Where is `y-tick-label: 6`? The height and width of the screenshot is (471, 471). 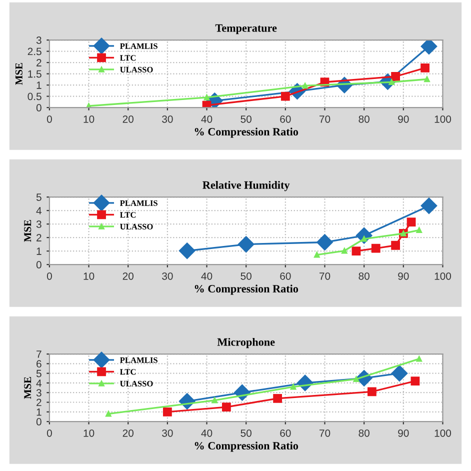 y-tick-label: 6 is located at coordinates (39, 364).